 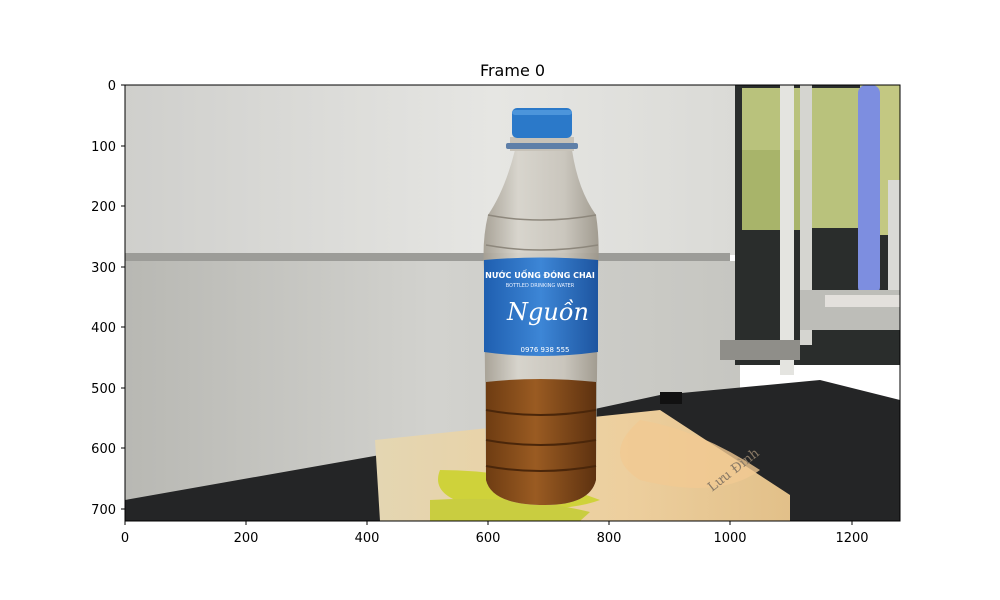 What do you see at coordinates (103, 389) in the screenshot?
I see `y-tick-label: 500` at bounding box center [103, 389].